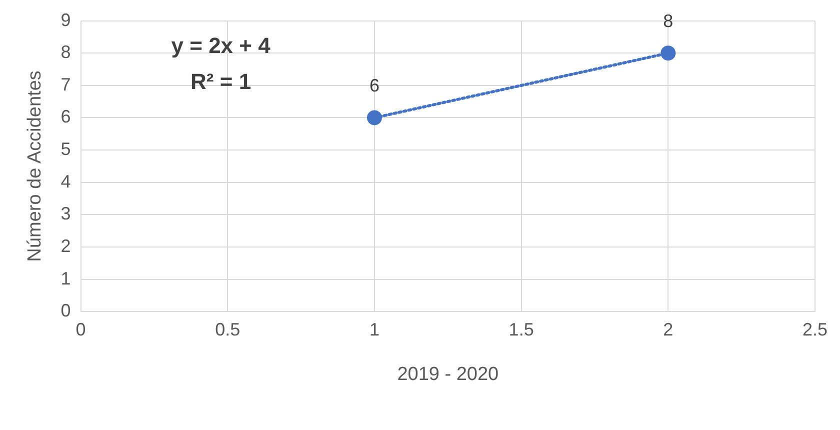 This screenshot has height=430, width=840. Describe the element at coordinates (35, 166) in the screenshot. I see `y-axis-title: Número de Accidentes` at that location.